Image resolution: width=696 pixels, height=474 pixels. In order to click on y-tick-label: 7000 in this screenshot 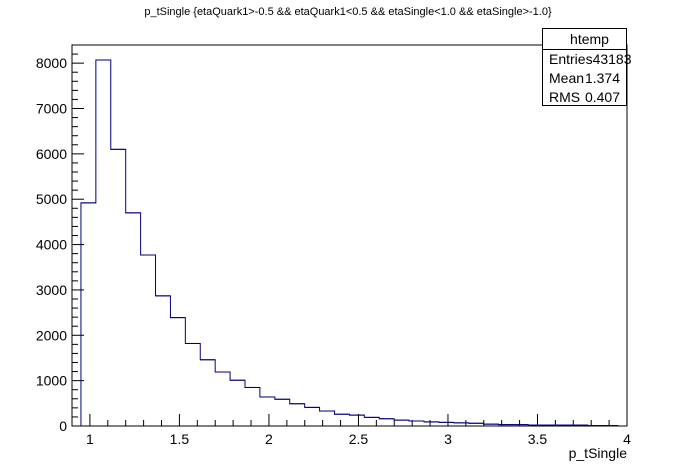, I will do `click(51, 109)`.